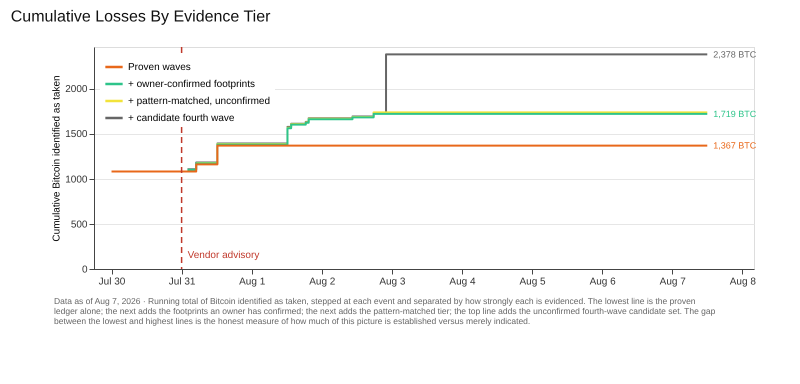 The height and width of the screenshot is (384, 800). I want to click on x-tick-label: Aug 8, so click(743, 282).